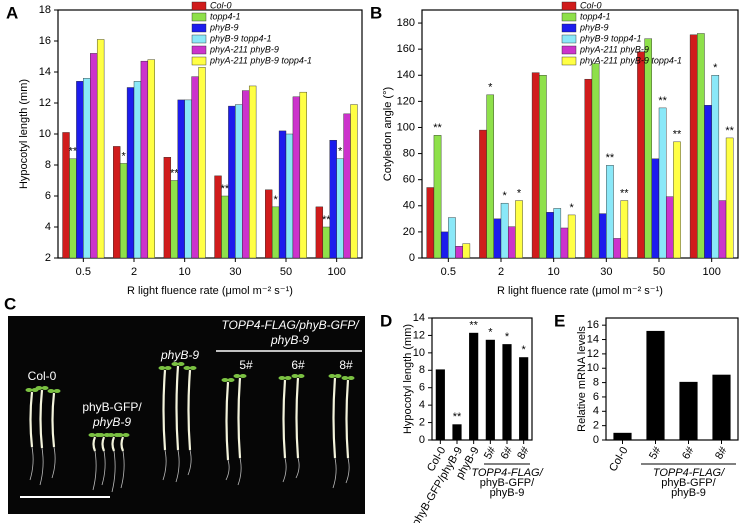 The height and width of the screenshot is (523, 747). Describe the element at coordinates (48, 196) in the screenshot. I see `y-tick-label: 6` at that location.